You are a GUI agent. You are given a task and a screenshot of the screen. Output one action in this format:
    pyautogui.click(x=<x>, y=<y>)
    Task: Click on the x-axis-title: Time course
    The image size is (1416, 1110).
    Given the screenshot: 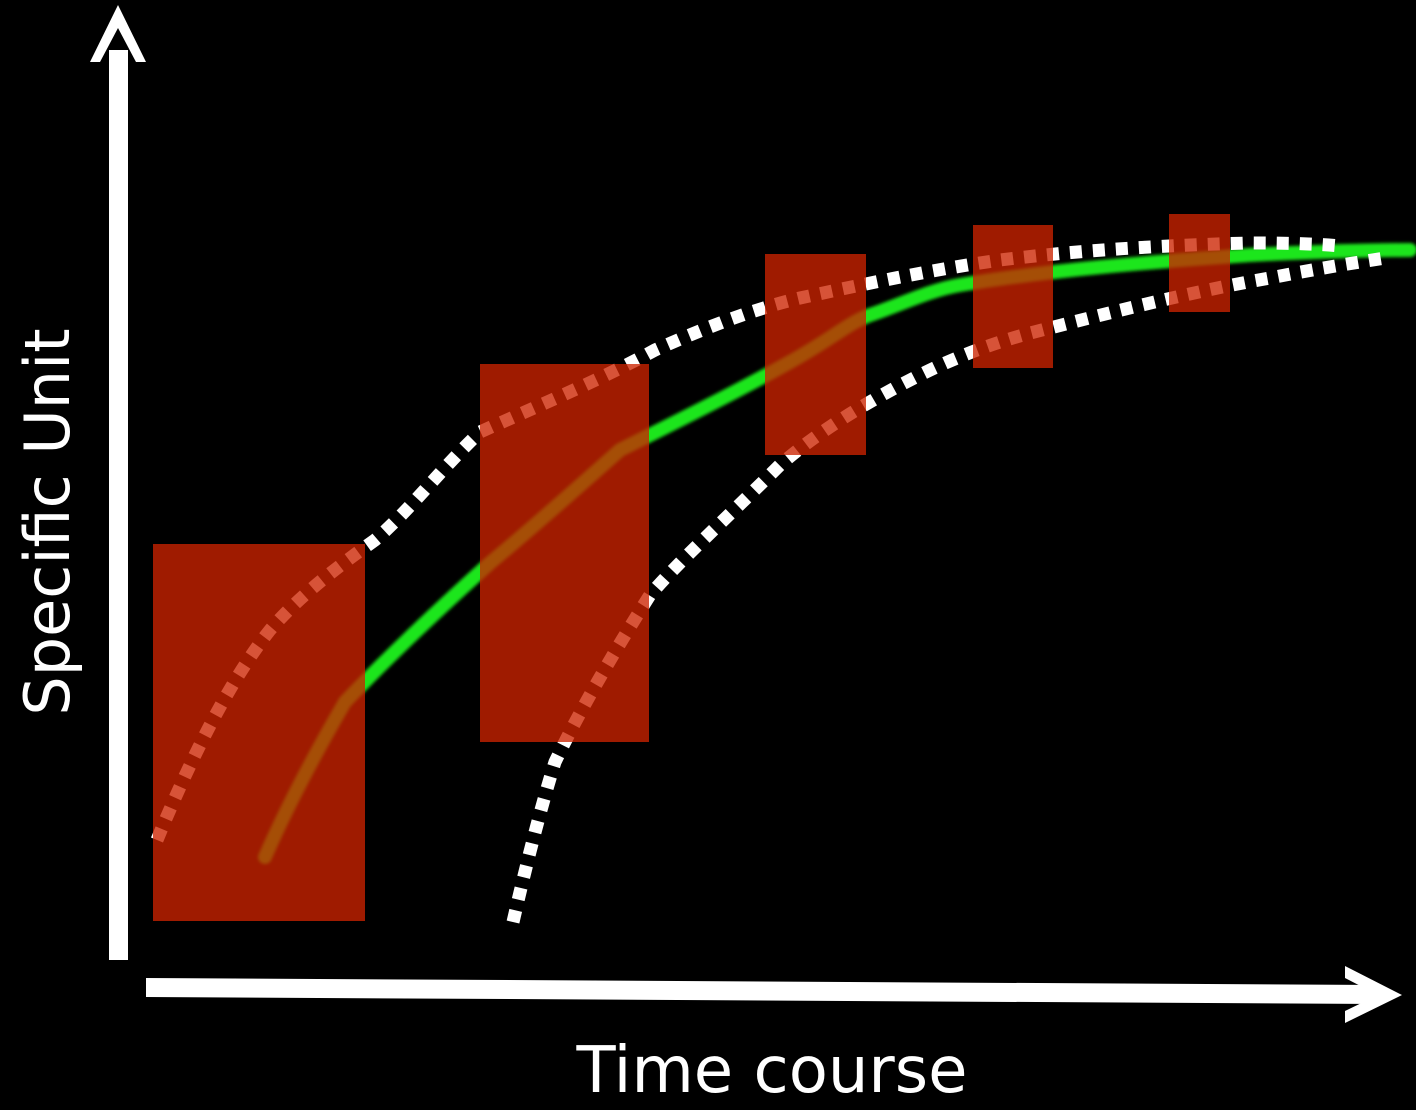 What is the action you would take?
    pyautogui.click(x=772, y=1071)
    